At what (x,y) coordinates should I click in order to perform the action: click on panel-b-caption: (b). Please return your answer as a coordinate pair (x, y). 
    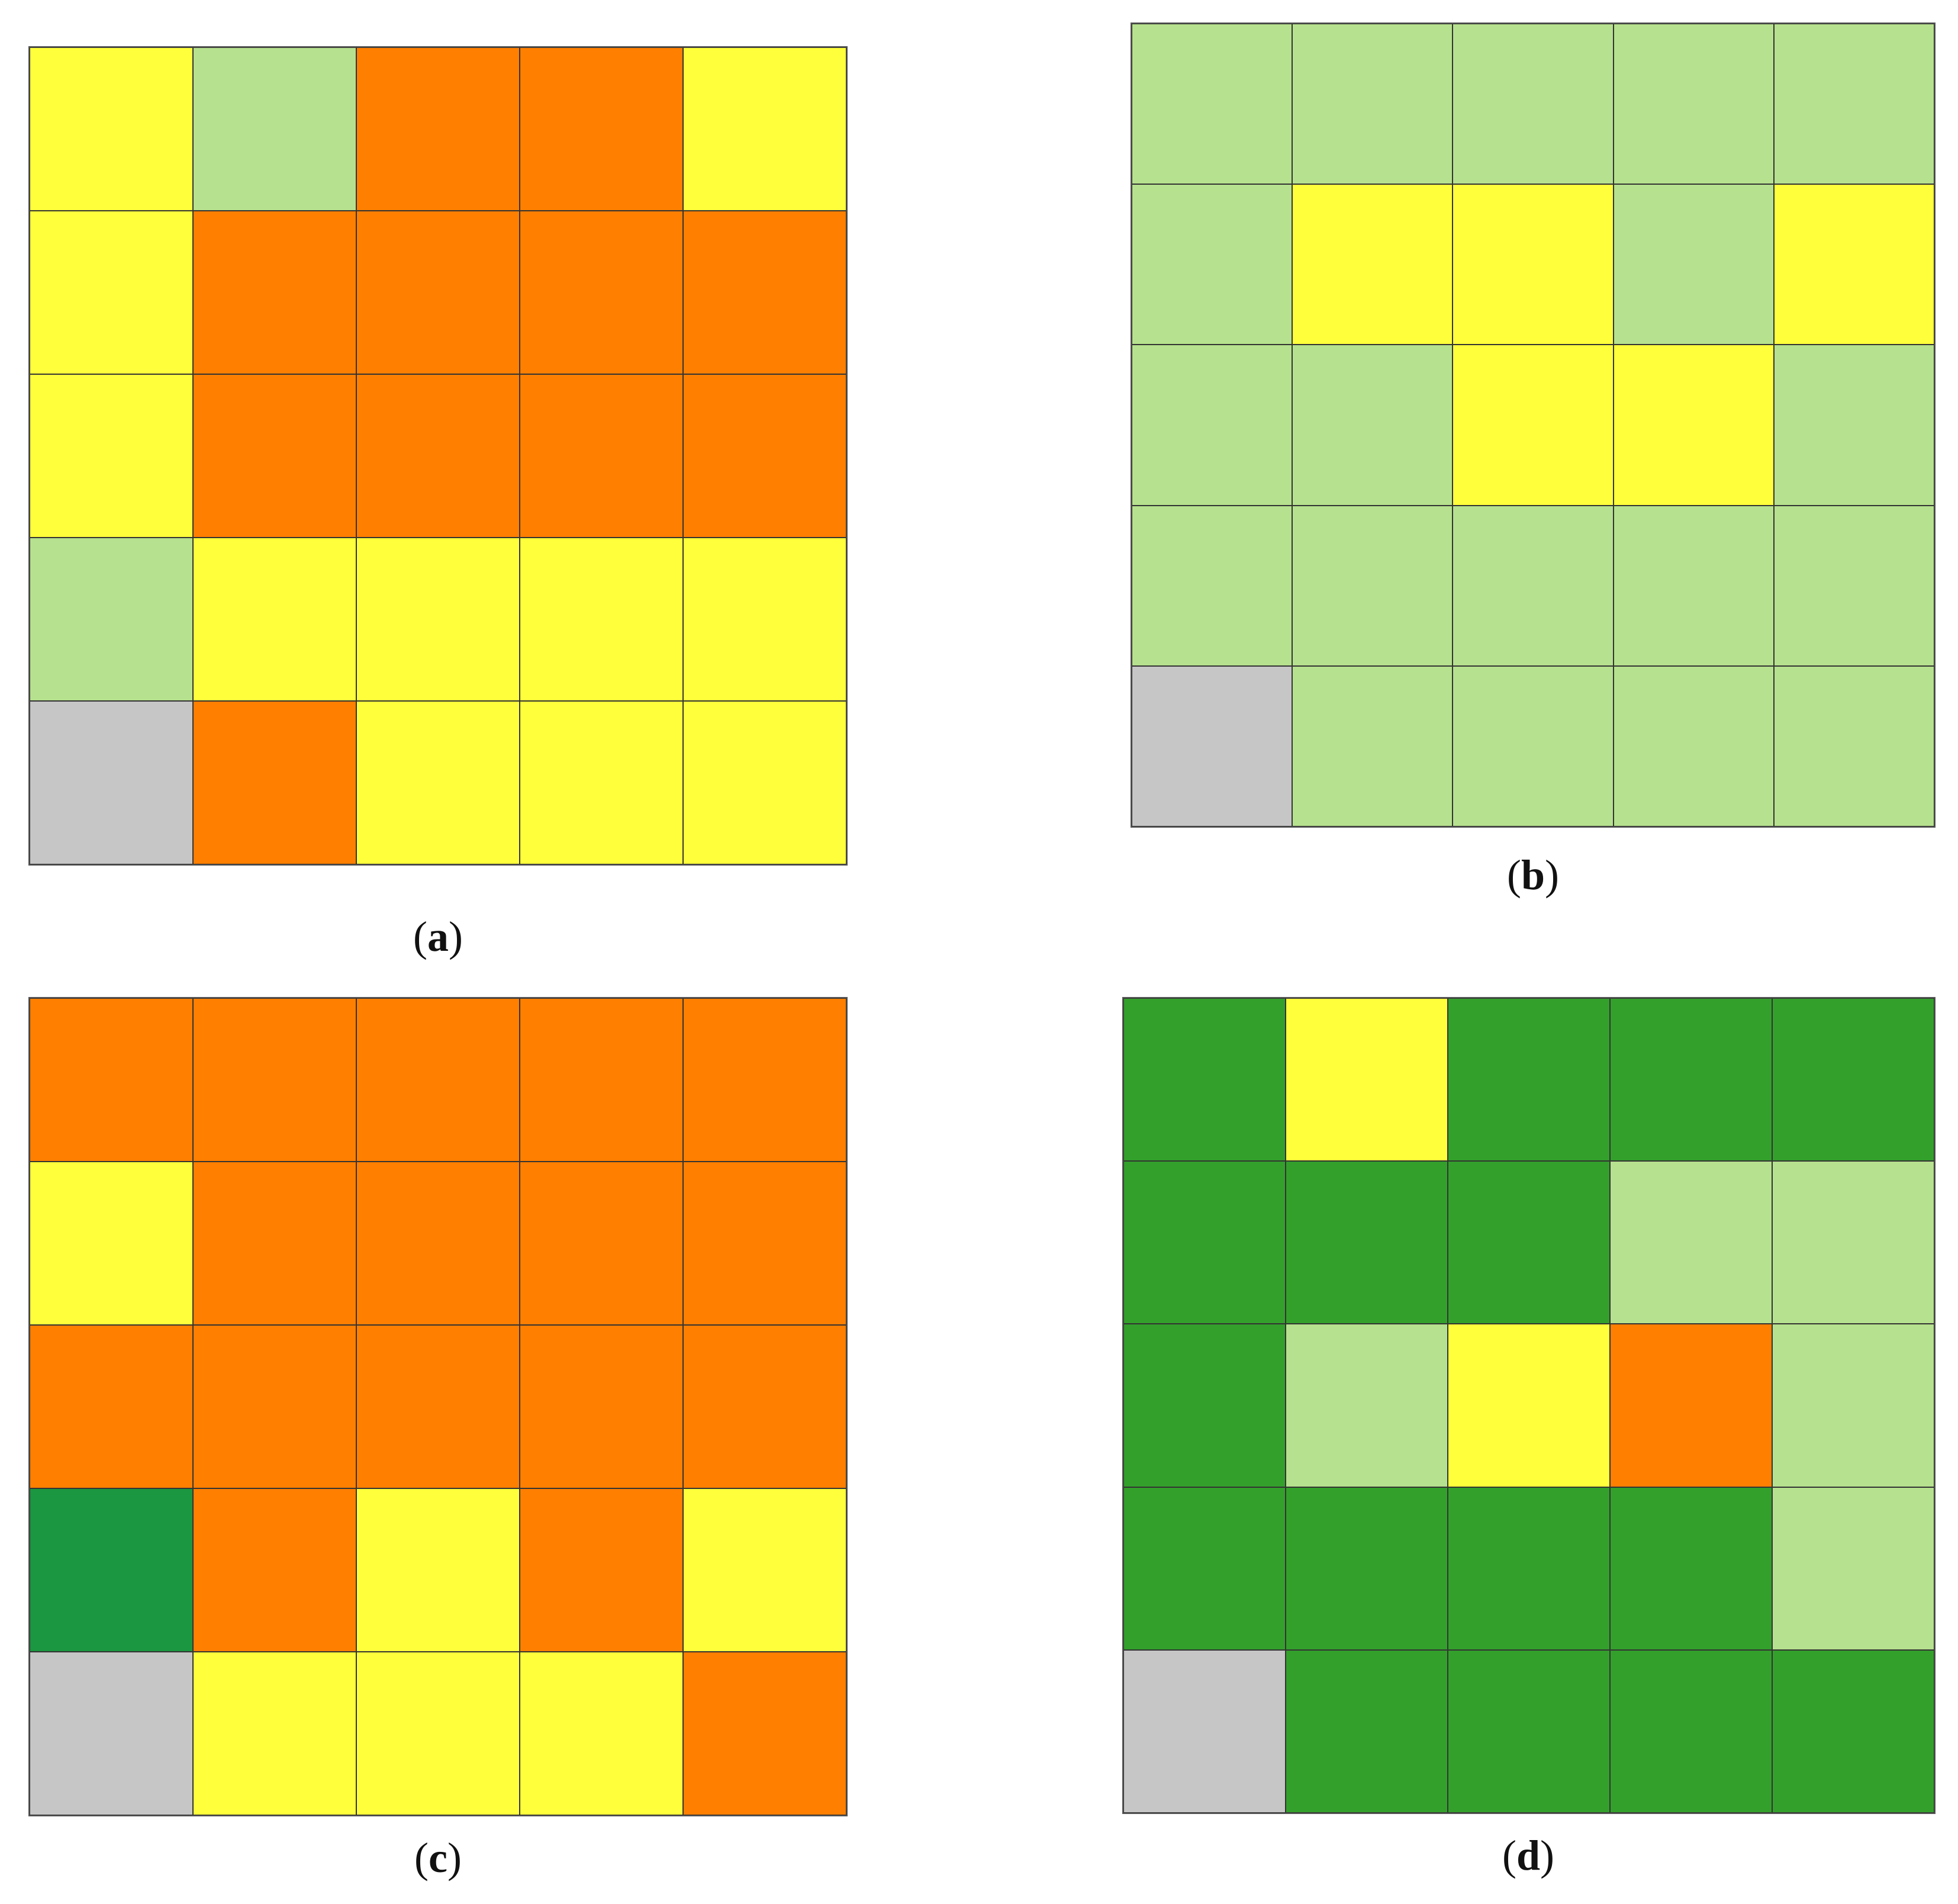
    Looking at the image, I should click on (1532, 875).